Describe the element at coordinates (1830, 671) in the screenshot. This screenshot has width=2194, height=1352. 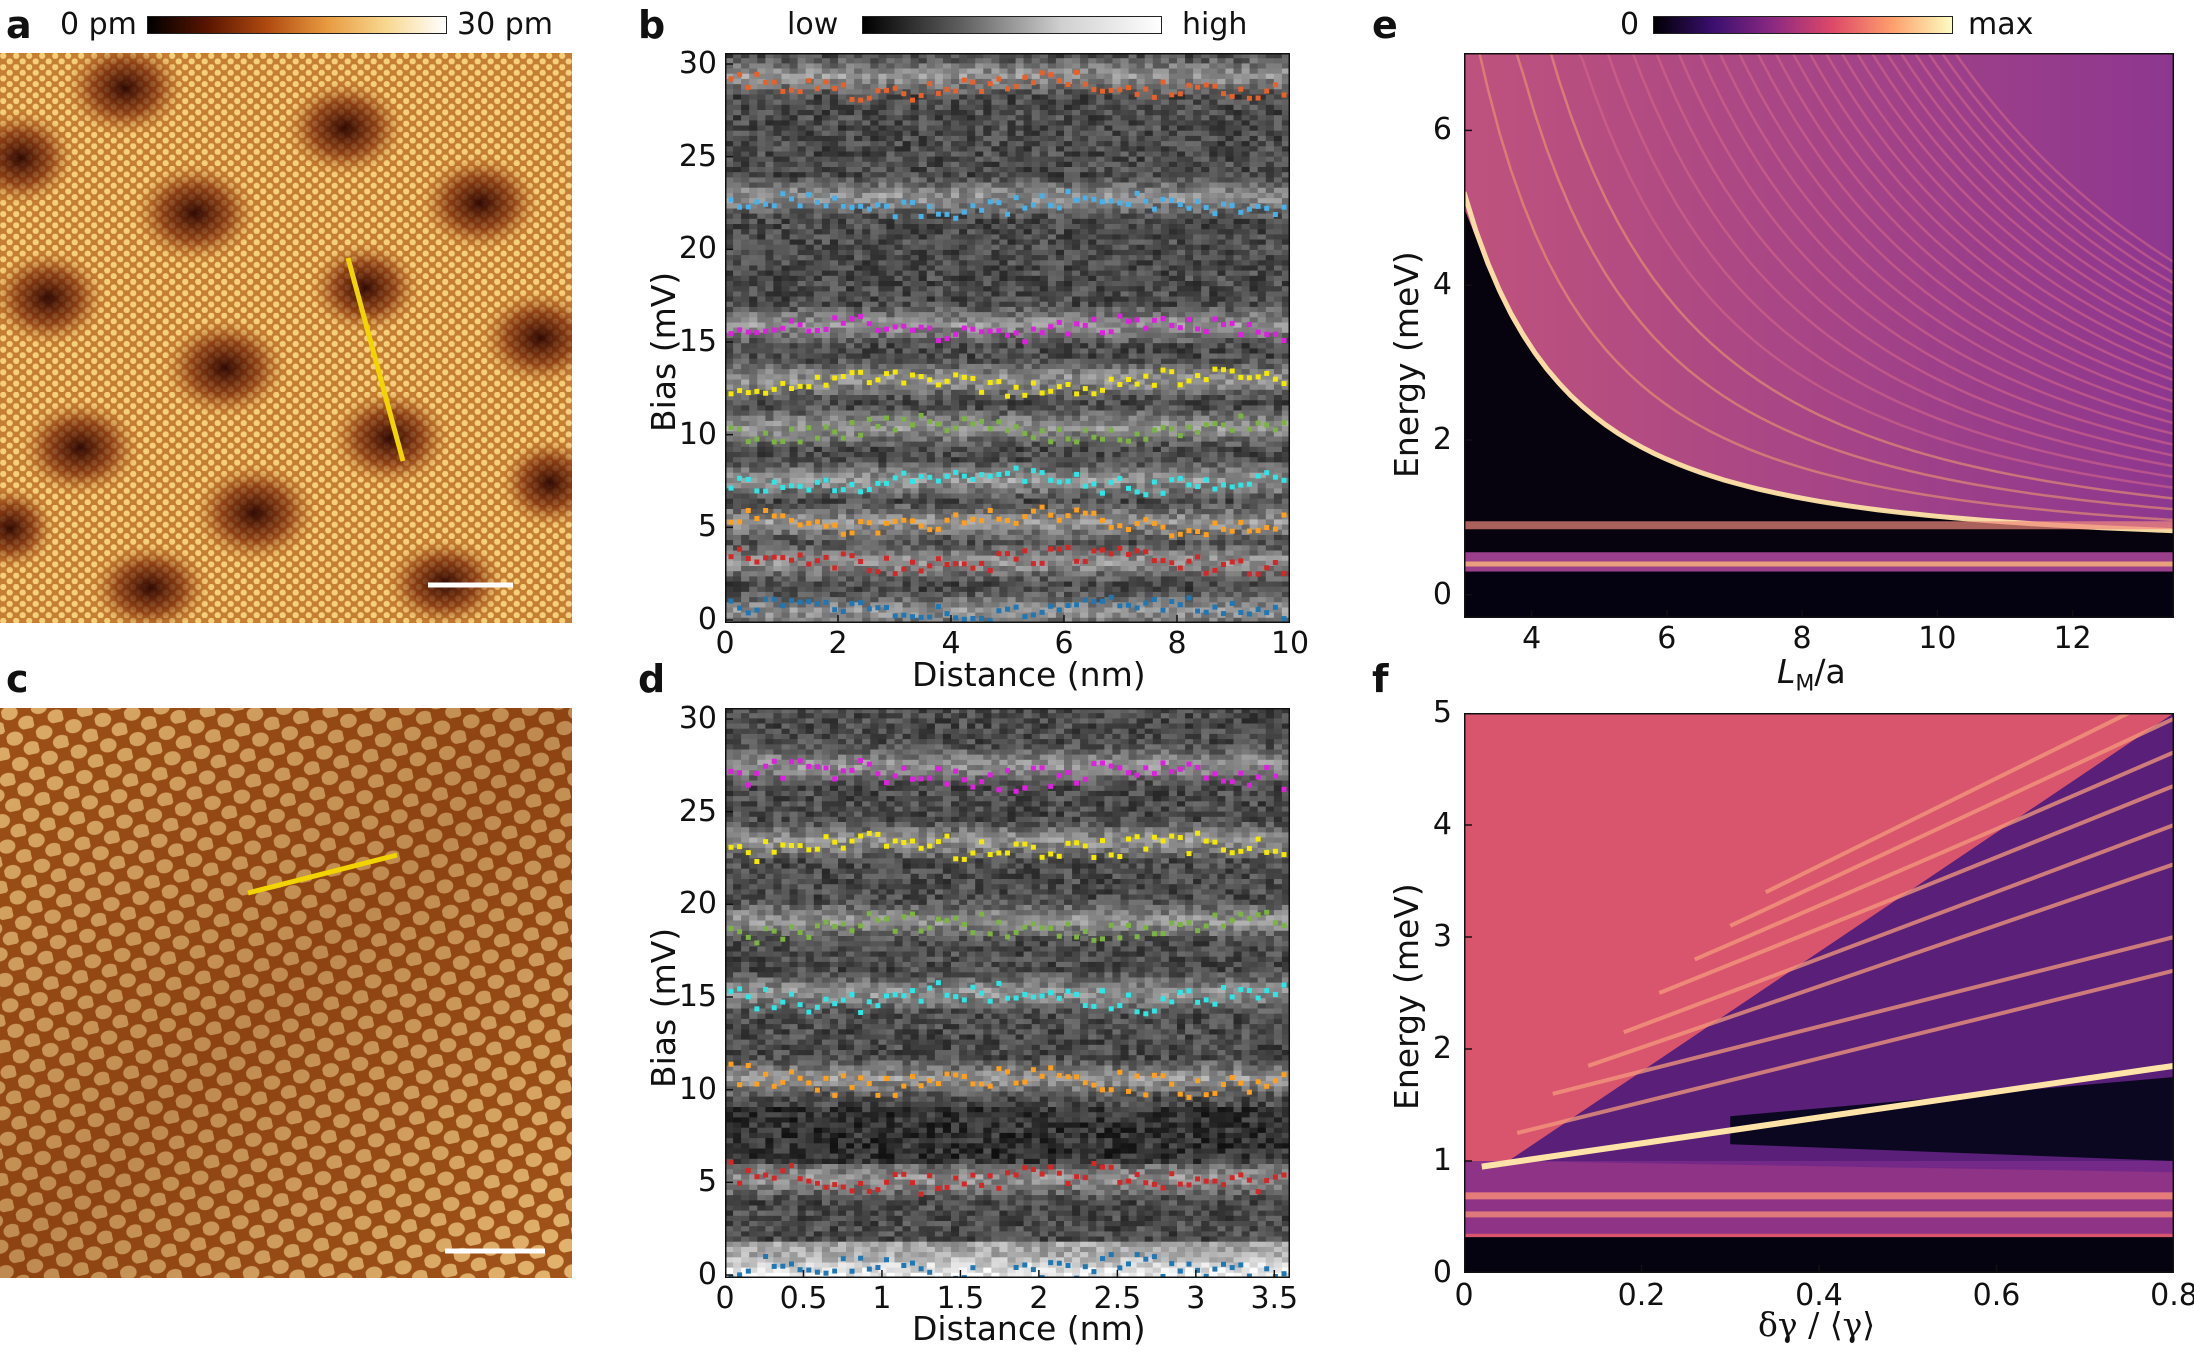
I see `xlabel-e-tail: /a` at that location.